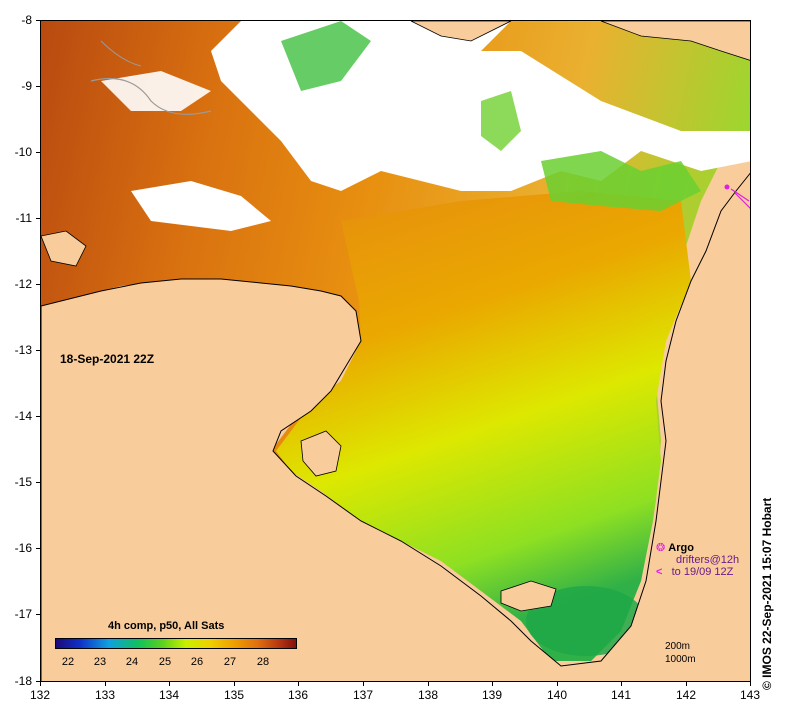 The image size is (791, 716). I want to click on mornington-island, so click(528, 596).